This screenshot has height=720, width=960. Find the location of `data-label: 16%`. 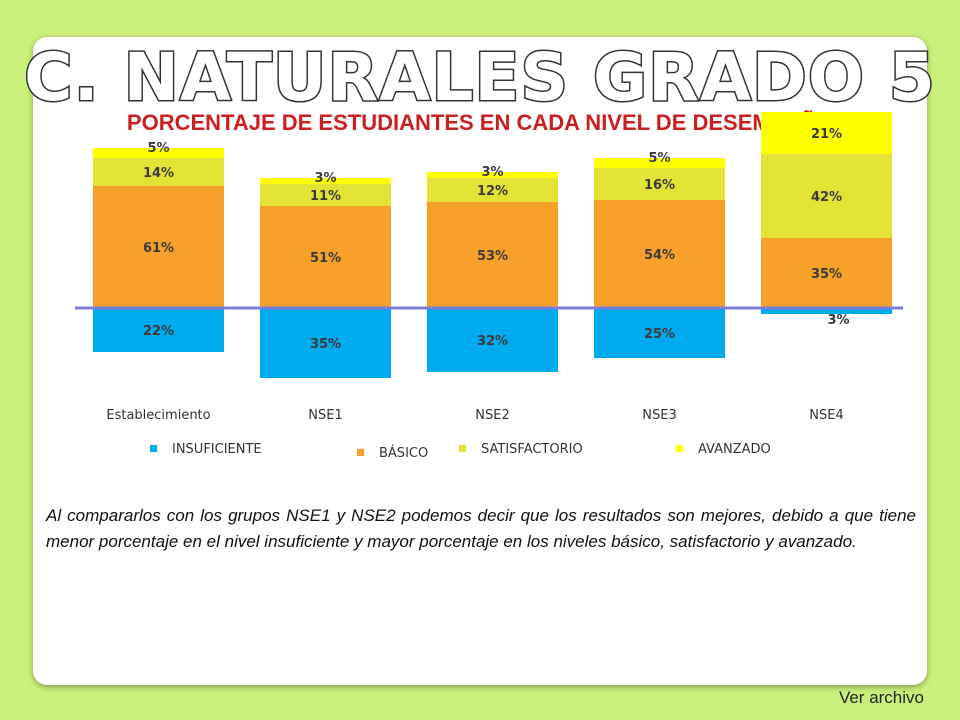

data-label: 16% is located at coordinates (659, 185).